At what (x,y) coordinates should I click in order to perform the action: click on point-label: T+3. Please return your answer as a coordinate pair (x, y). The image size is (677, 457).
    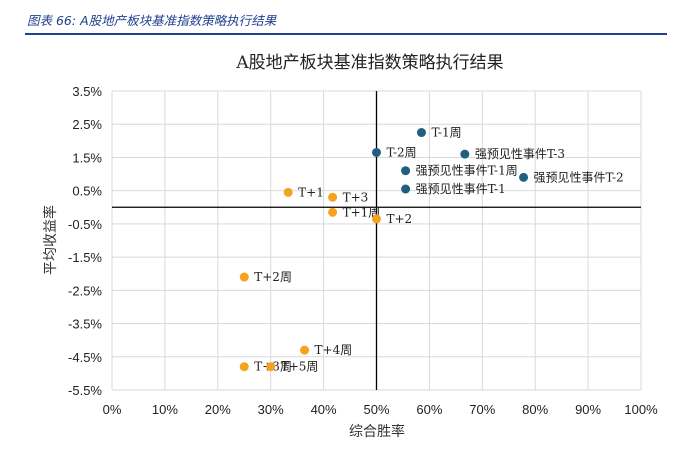
    Looking at the image, I should click on (356, 197).